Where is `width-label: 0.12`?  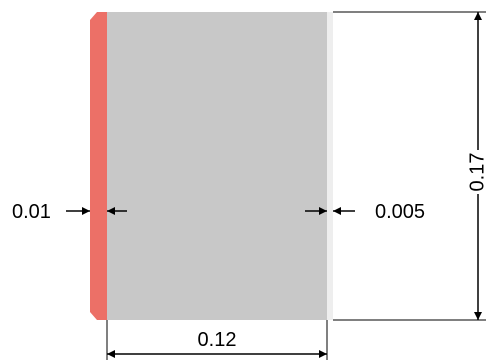
width-label: 0.12 is located at coordinates (217, 340).